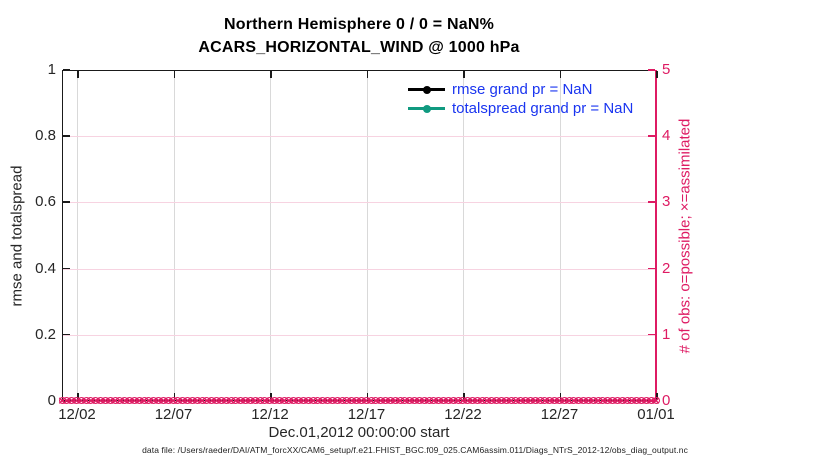  What do you see at coordinates (51, 400) in the screenshot?
I see `left-y-tick-label: 0` at bounding box center [51, 400].